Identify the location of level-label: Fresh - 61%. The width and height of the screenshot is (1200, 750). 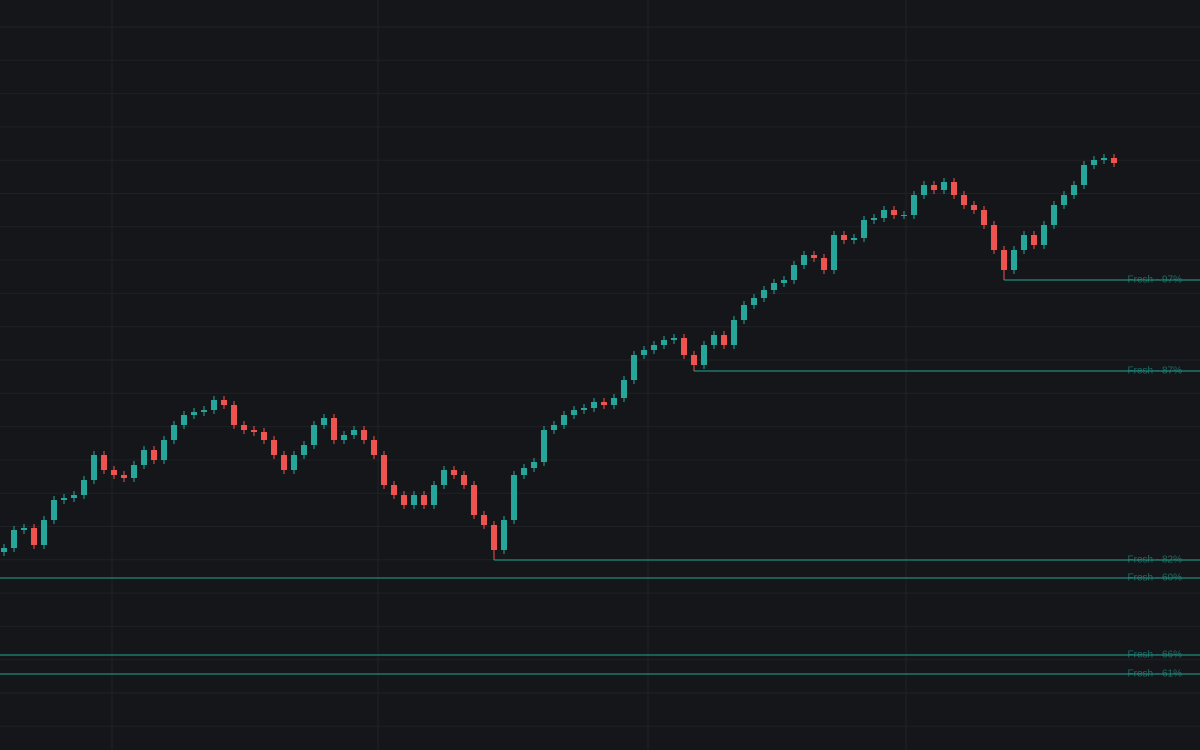
(1155, 674).